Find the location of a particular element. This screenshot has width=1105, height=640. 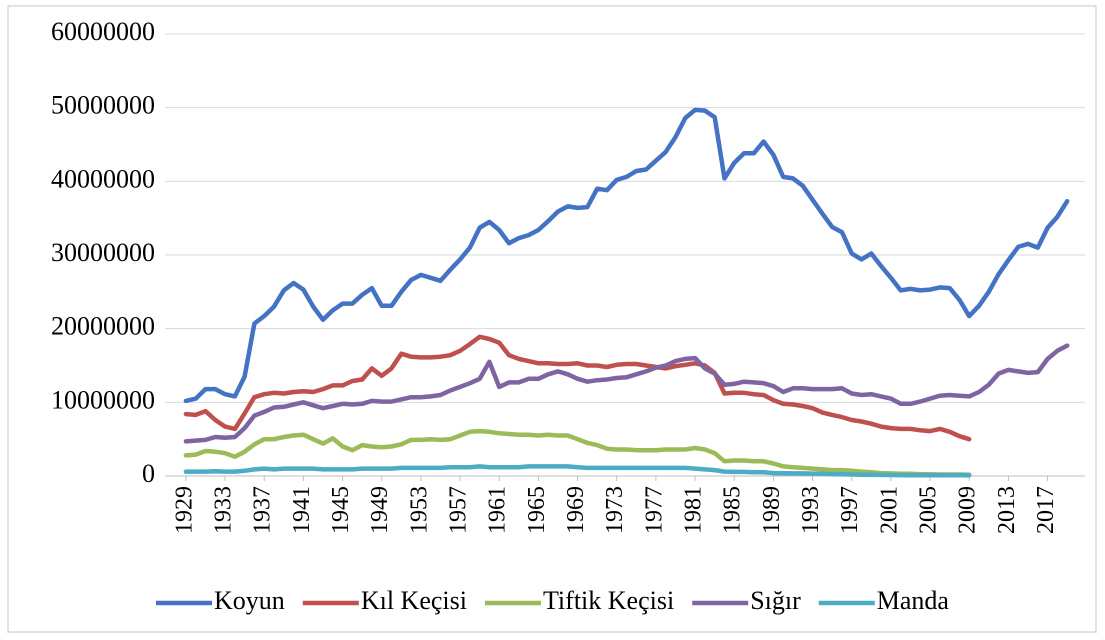

legend: Koyun Kıl Keçisi Tiftik Keçisi Sığır Manda is located at coordinates (552, 600).